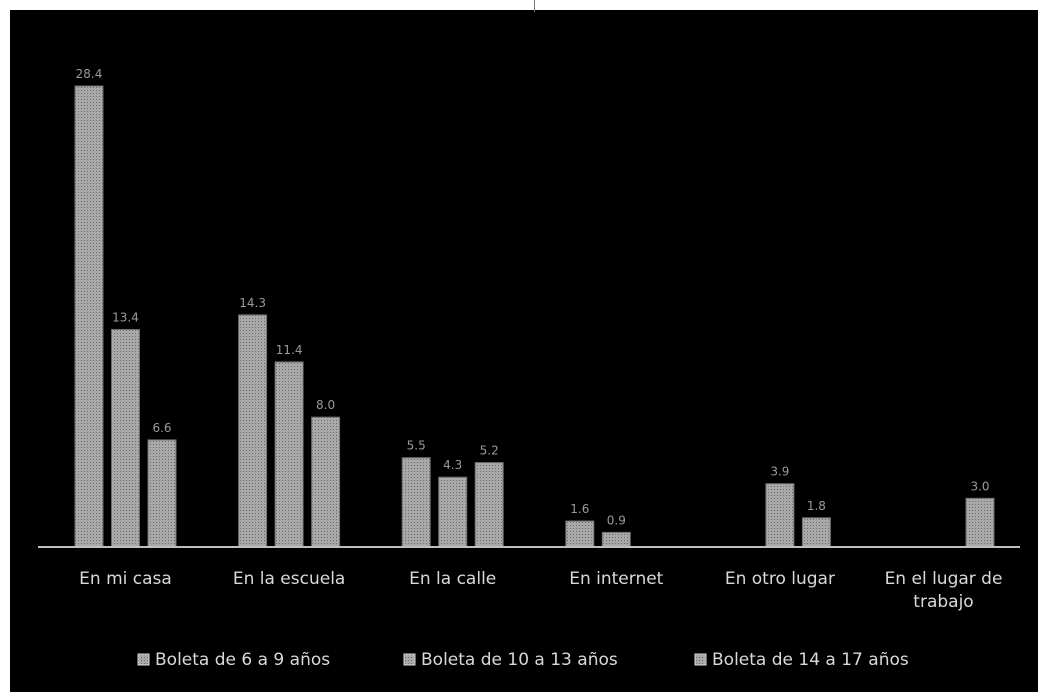 The height and width of the screenshot is (692, 1038). What do you see at coordinates (325, 405) in the screenshot?
I see `value-label-3-2: 8.0` at bounding box center [325, 405].